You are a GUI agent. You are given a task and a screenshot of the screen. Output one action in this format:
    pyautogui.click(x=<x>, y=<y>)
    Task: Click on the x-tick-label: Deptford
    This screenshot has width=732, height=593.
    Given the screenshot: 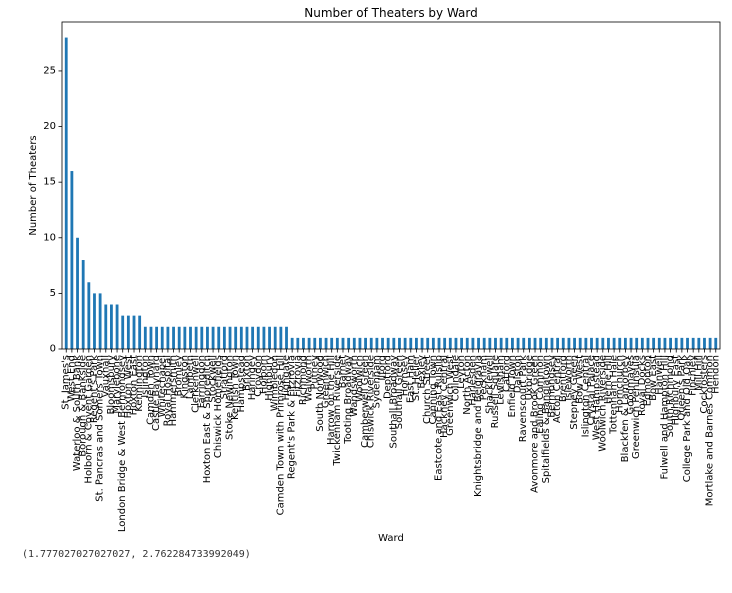 What is the action you would take?
    pyautogui.click(x=388, y=377)
    